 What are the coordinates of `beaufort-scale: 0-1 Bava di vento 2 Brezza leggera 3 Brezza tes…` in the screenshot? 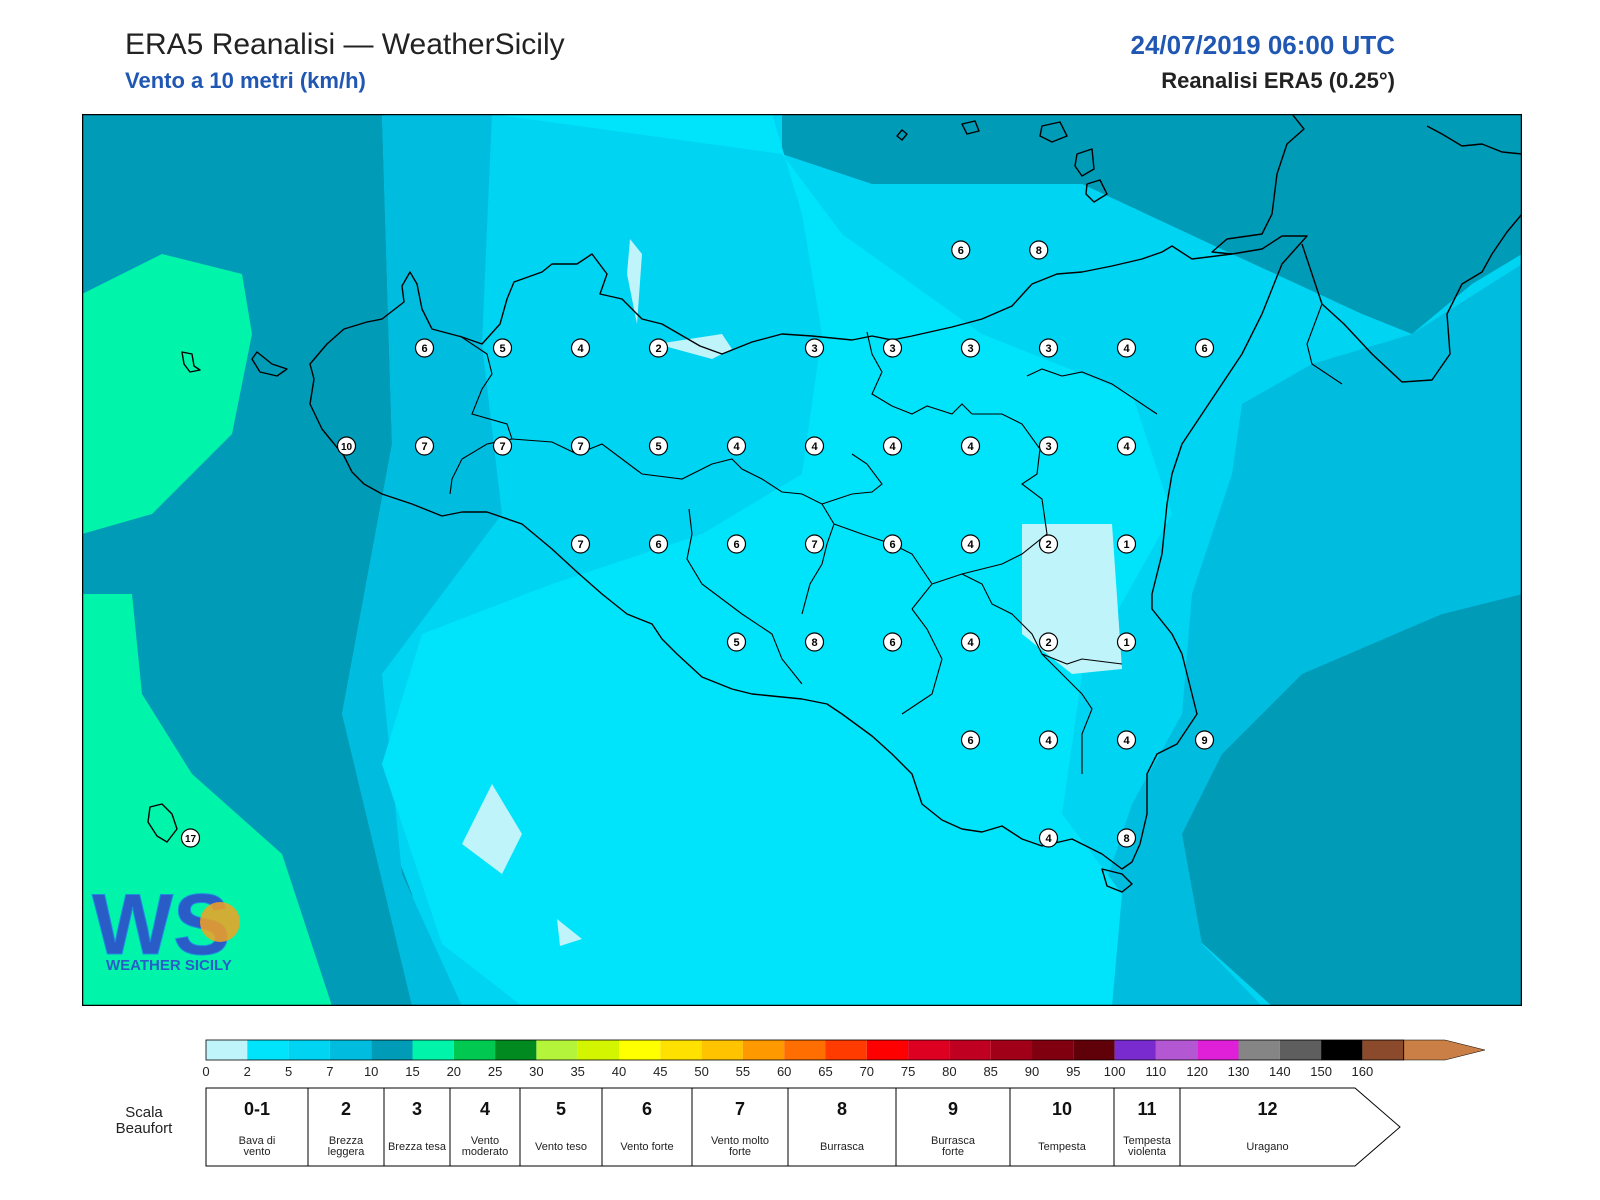 It's located at (803, 1127).